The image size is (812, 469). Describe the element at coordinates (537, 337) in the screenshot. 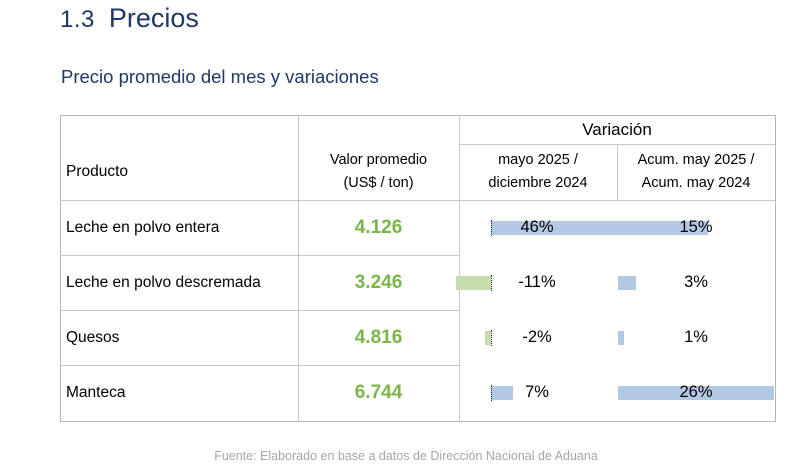

I see `monthly-variation-label: -2%` at that location.